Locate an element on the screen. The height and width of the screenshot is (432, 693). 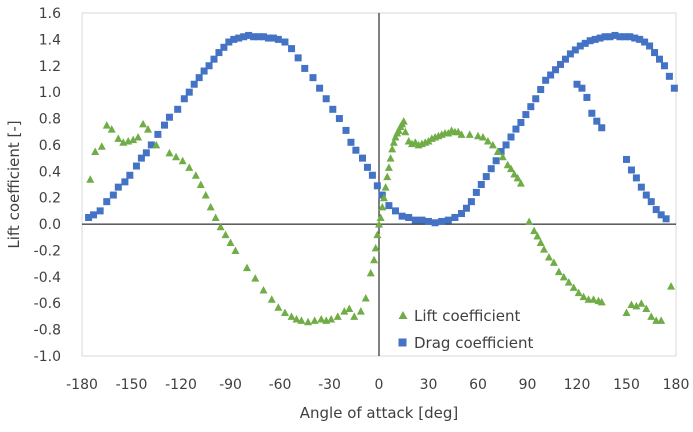
y-tick-label: -1.0 is located at coordinates (47, 357).